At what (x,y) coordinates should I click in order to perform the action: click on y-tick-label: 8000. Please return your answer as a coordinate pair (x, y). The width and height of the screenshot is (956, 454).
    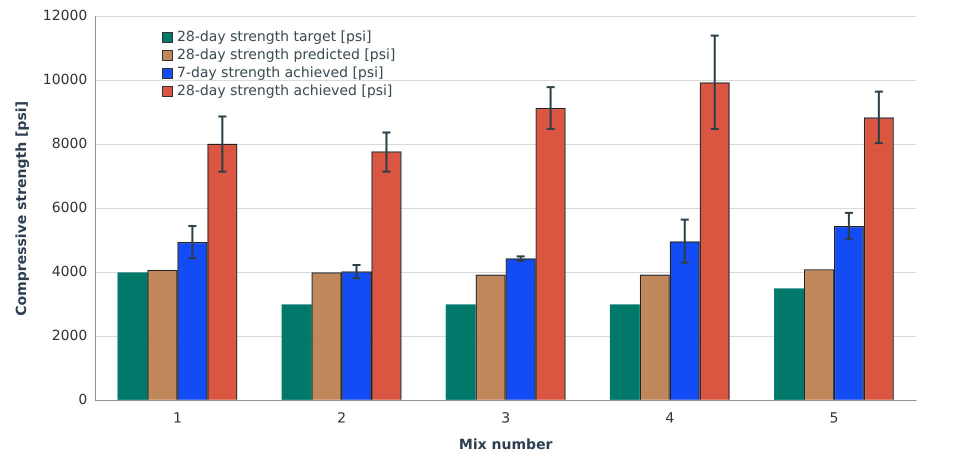
    Looking at the image, I should click on (70, 144).